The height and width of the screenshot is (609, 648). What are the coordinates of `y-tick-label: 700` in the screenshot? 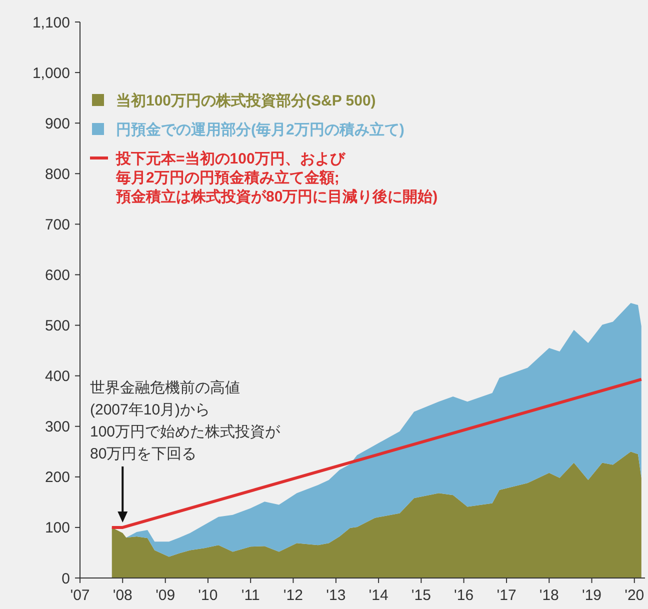 It's located at (57, 225).